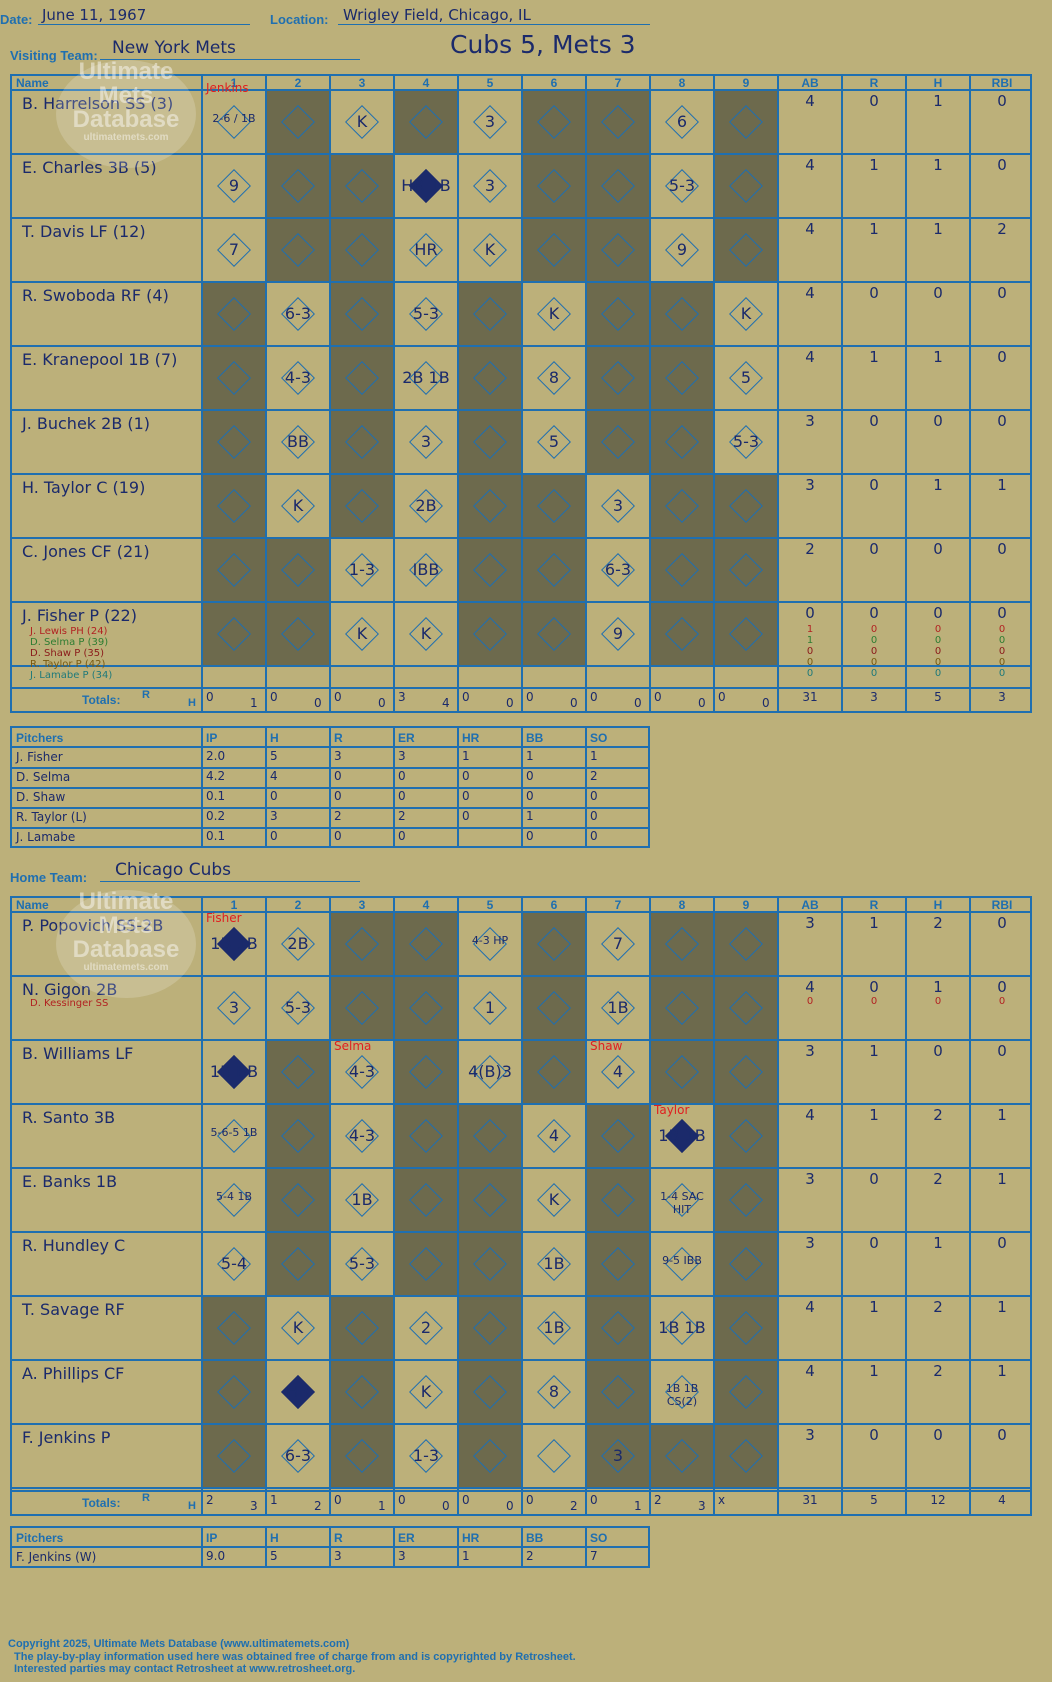  Describe the element at coordinates (212, 1538) in the screenshot. I see `pitcher-stat-header: IP` at that location.